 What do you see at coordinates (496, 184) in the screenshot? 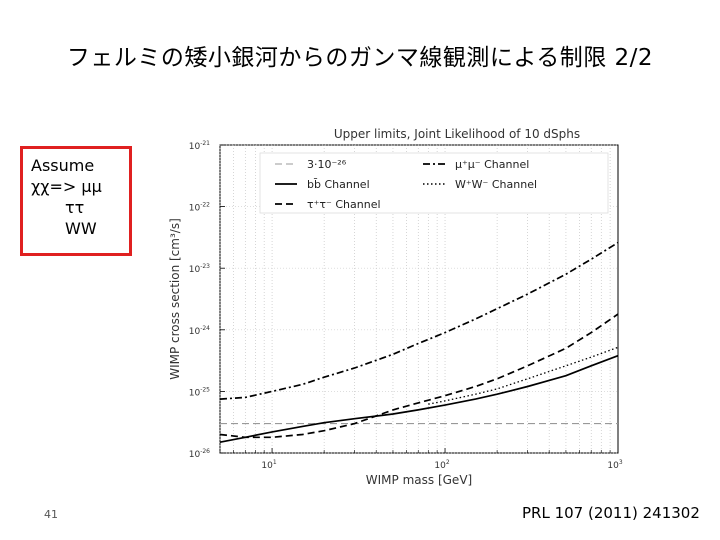
I see `legend-label-4: W⁺W⁻ Channel` at bounding box center [496, 184].